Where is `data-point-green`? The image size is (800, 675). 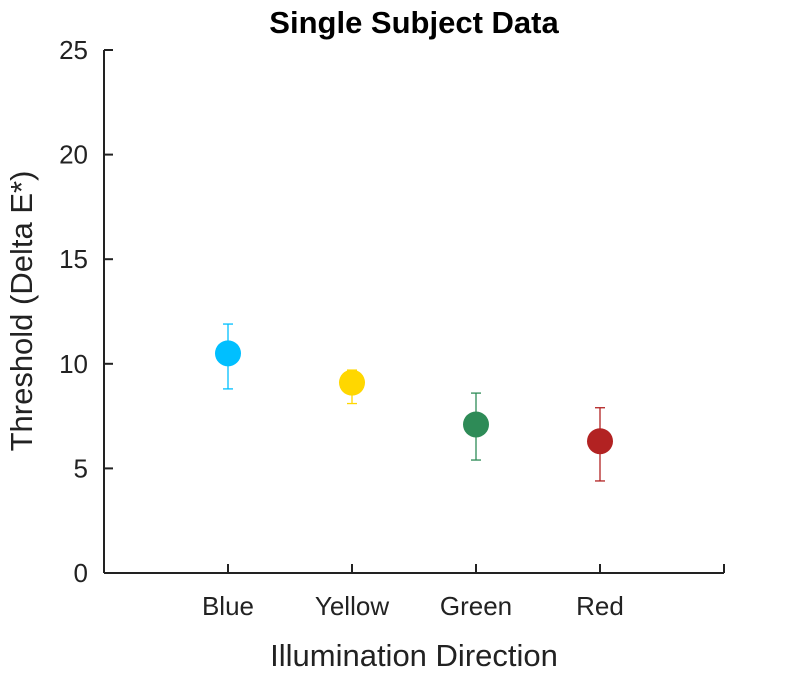 data-point-green is located at coordinates (476, 424).